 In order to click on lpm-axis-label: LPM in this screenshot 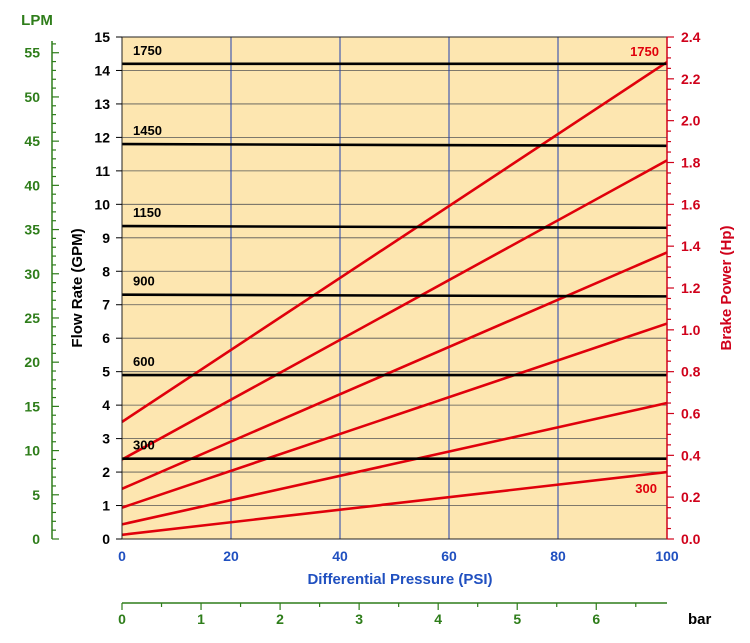, I will do `click(37, 20)`.